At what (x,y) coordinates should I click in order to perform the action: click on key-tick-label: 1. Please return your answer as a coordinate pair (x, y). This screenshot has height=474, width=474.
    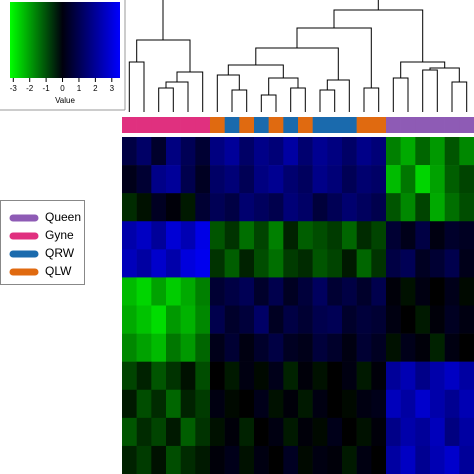
    Looking at the image, I should click on (79, 88).